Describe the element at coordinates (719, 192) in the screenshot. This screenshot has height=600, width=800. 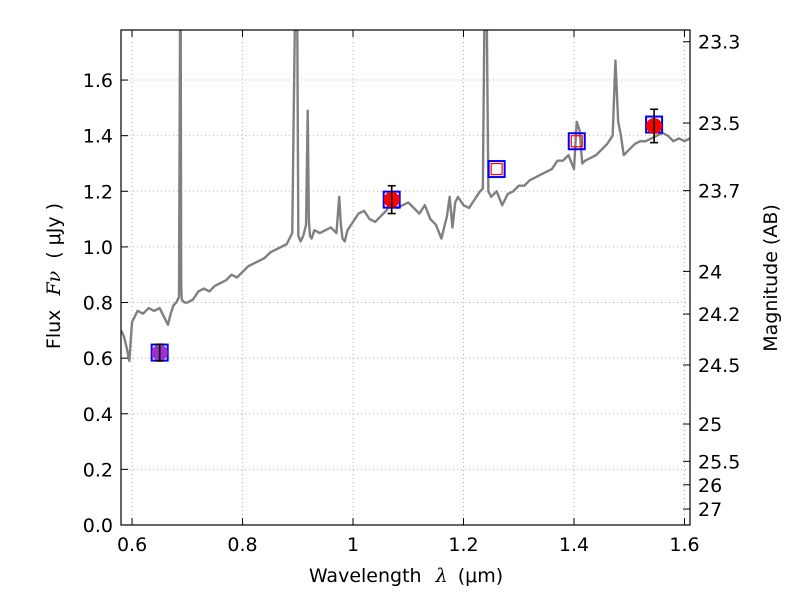
I see `y2-tick-label: 23.7` at that location.